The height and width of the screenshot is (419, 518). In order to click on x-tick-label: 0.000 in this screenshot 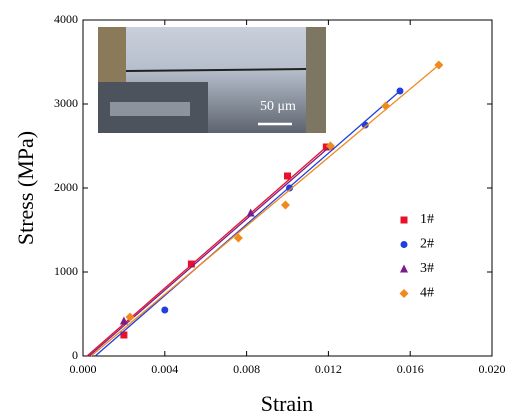, I will do `click(83, 369)`.